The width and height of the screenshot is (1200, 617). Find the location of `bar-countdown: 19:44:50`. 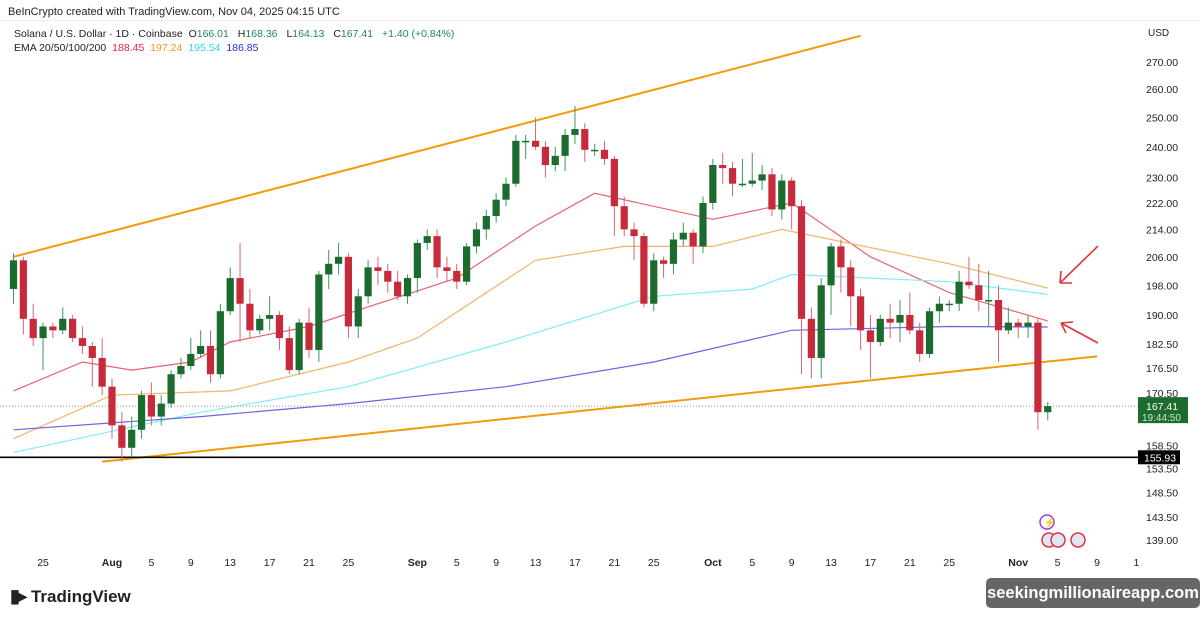

bar-countdown: 19:44:50 is located at coordinates (1161, 418).